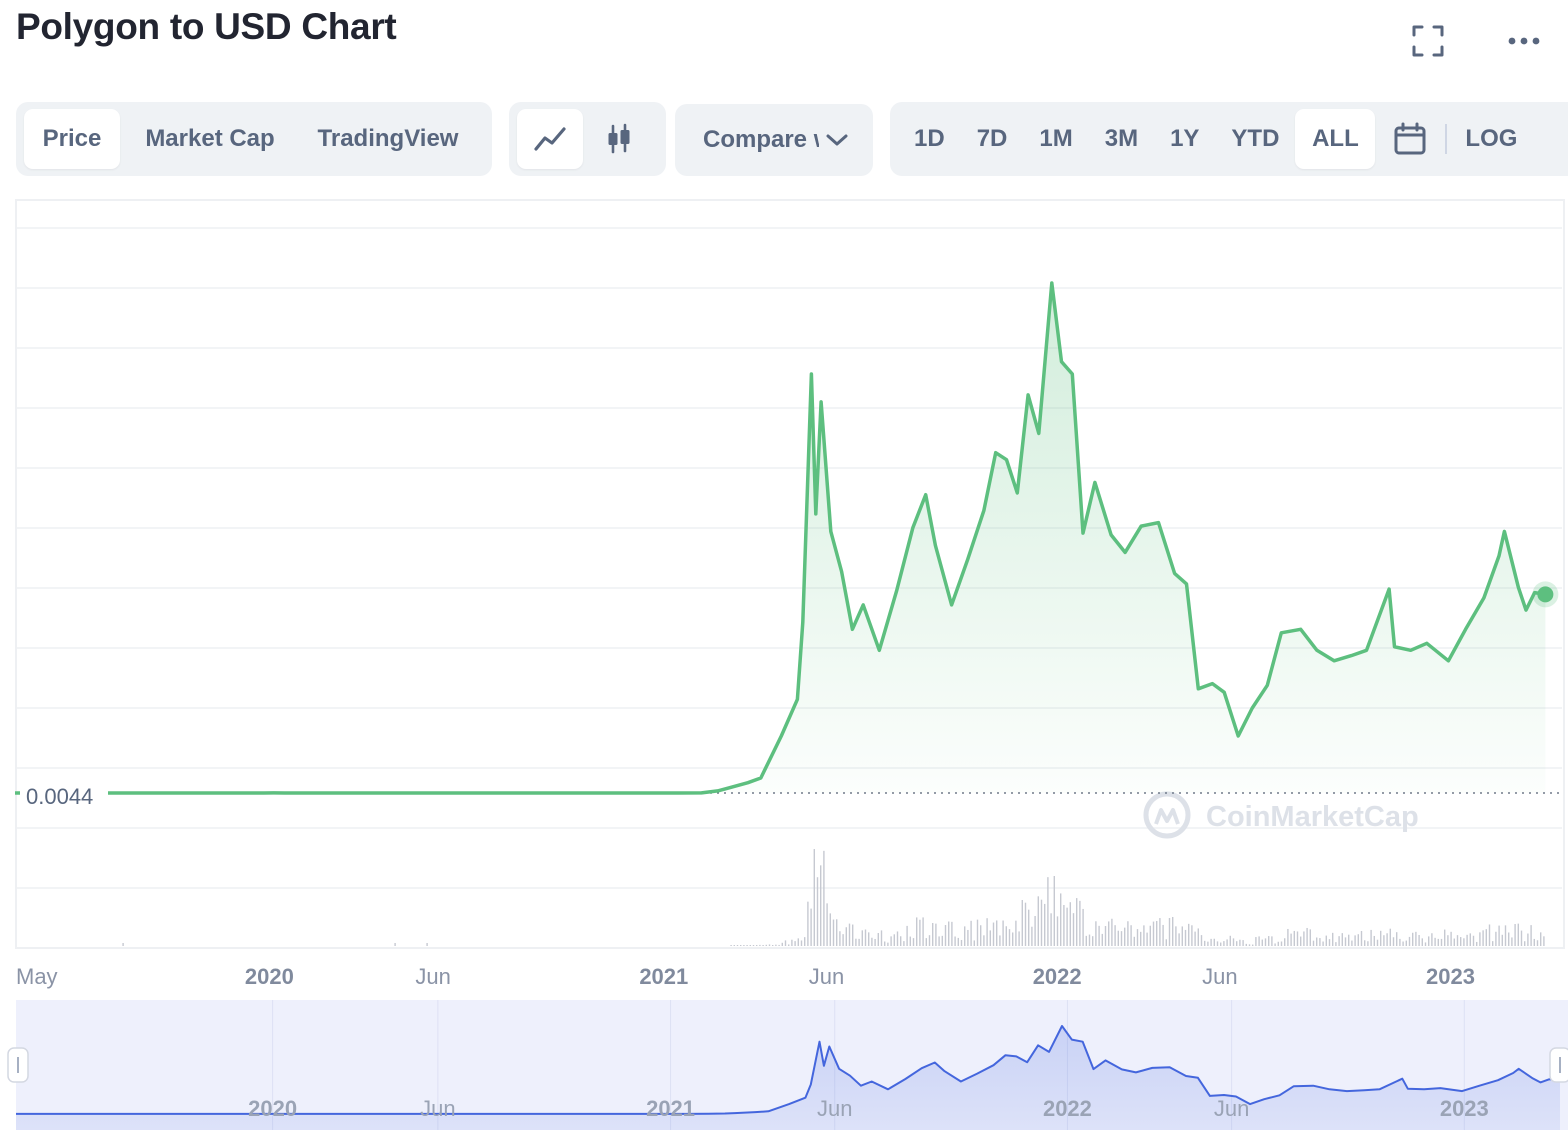 This screenshot has height=1130, width=1568. I want to click on watermark-text: CoinMarketCap, so click(1312, 817).